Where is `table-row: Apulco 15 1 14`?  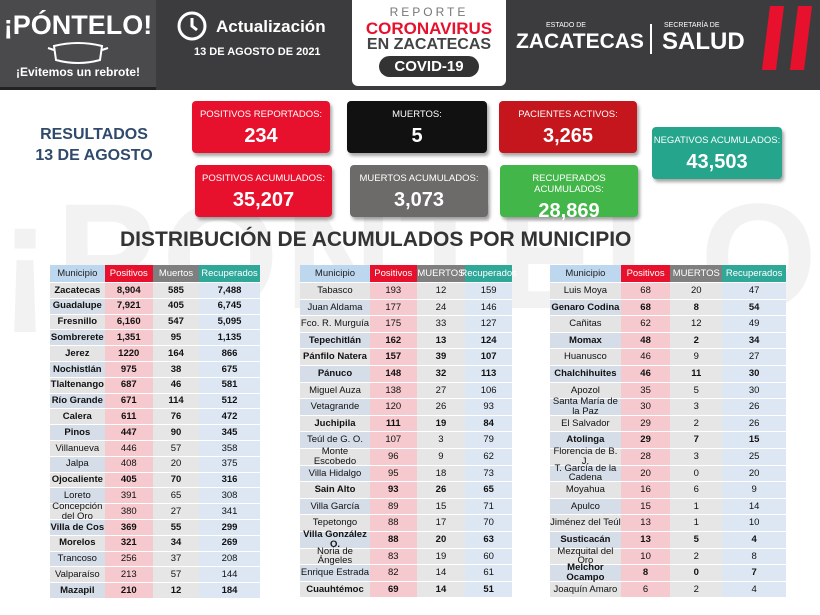 table-row: Apulco 15 1 14 is located at coordinates (668, 507).